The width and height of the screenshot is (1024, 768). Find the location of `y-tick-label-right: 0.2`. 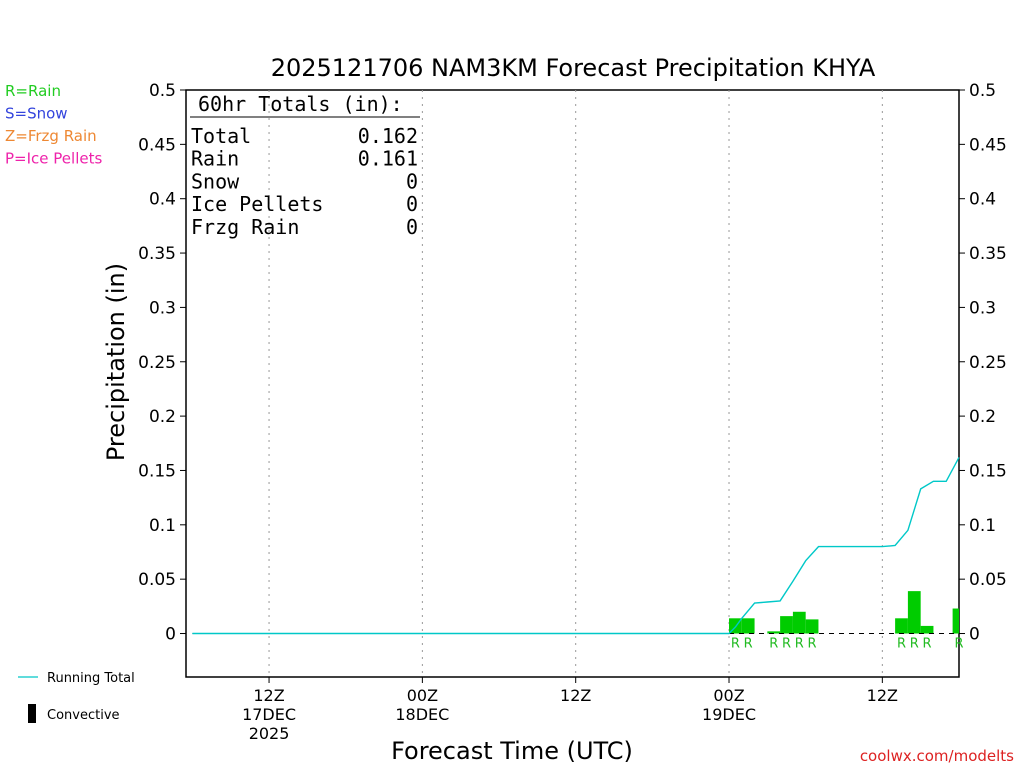

y-tick-label-right: 0.2 is located at coordinates (982, 417).